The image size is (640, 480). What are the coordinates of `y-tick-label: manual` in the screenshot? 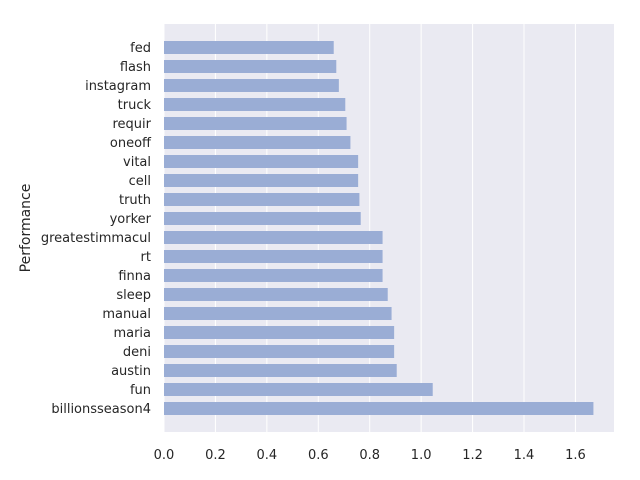 It's located at (126, 314).